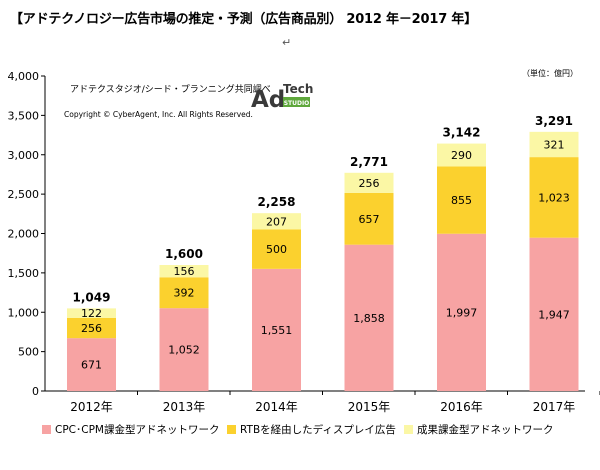 This screenshot has height=470, width=600. What do you see at coordinates (24, 234) in the screenshot?
I see `y-tick-label: 2,000` at bounding box center [24, 234].